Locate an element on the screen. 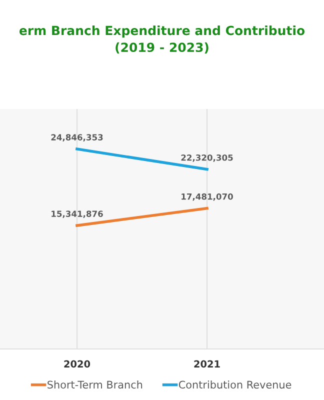  x-tick-label: 2020 is located at coordinates (77, 364).